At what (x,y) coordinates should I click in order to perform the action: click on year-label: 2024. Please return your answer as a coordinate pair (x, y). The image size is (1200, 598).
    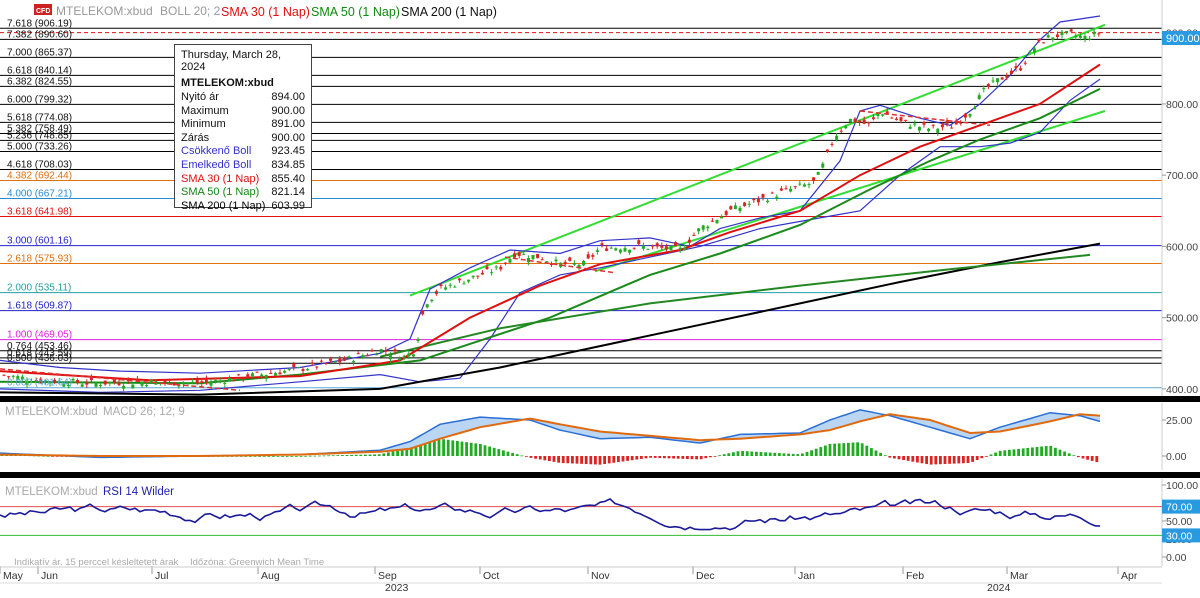
    Looking at the image, I should click on (999, 587).